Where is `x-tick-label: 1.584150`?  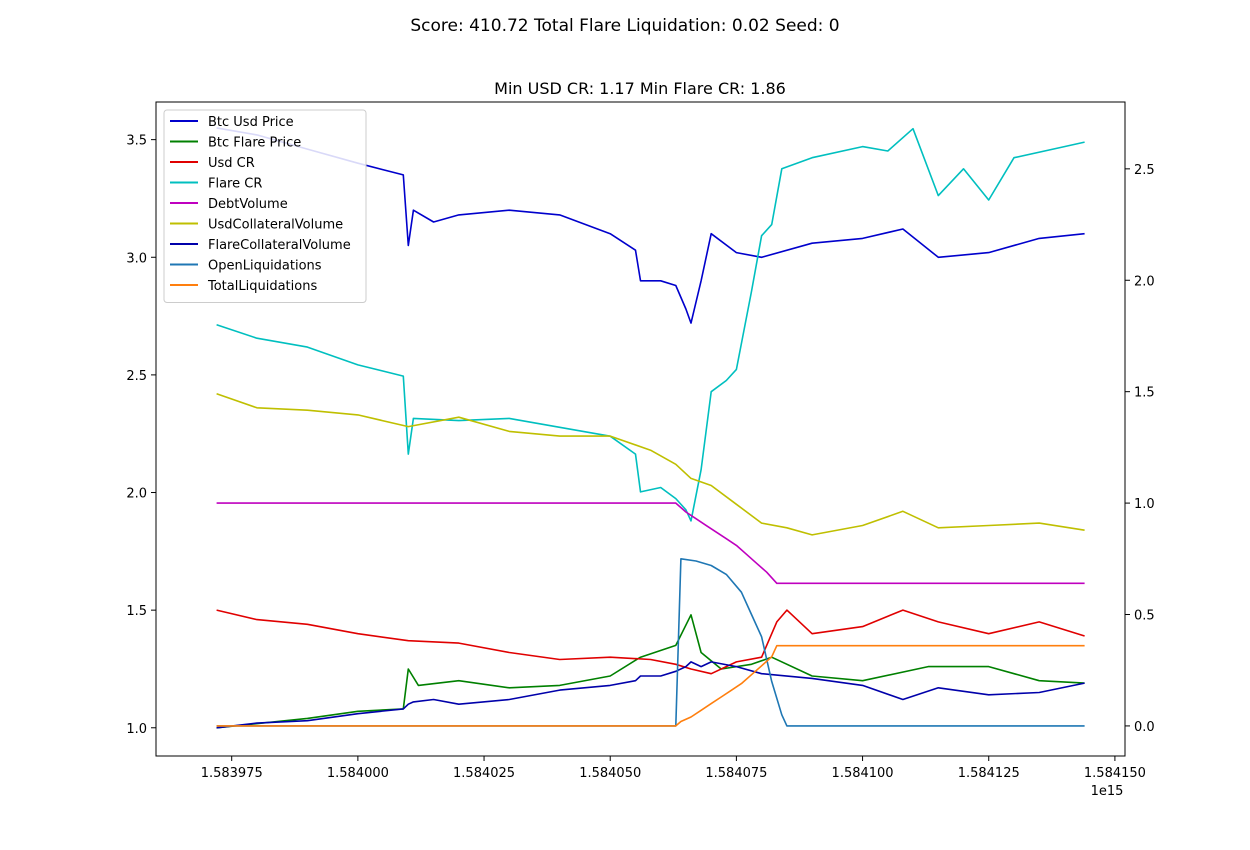 x-tick-label: 1.584150 is located at coordinates (1115, 773).